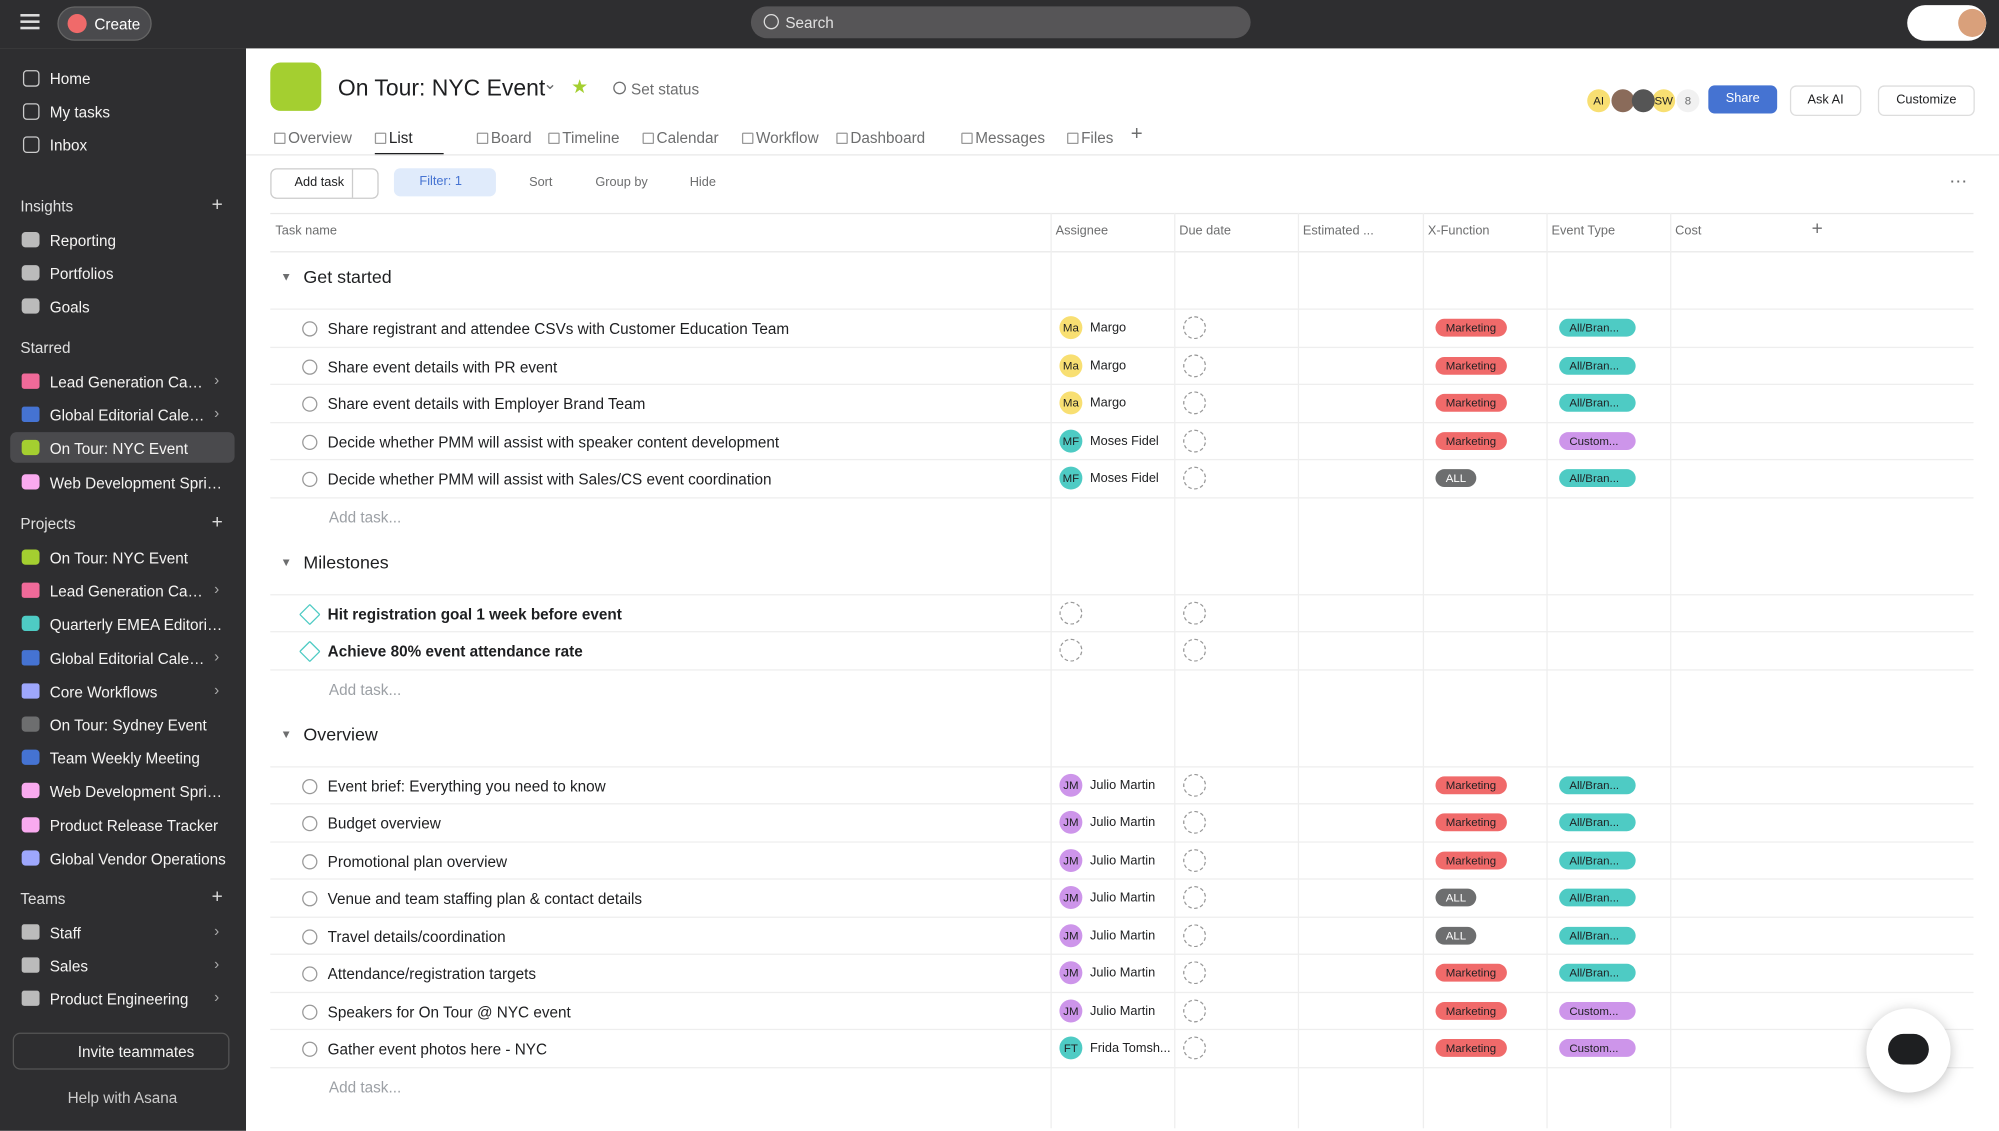 The width and height of the screenshot is (1999, 1131). I want to click on assignee-placeholder, so click(1071, 650).